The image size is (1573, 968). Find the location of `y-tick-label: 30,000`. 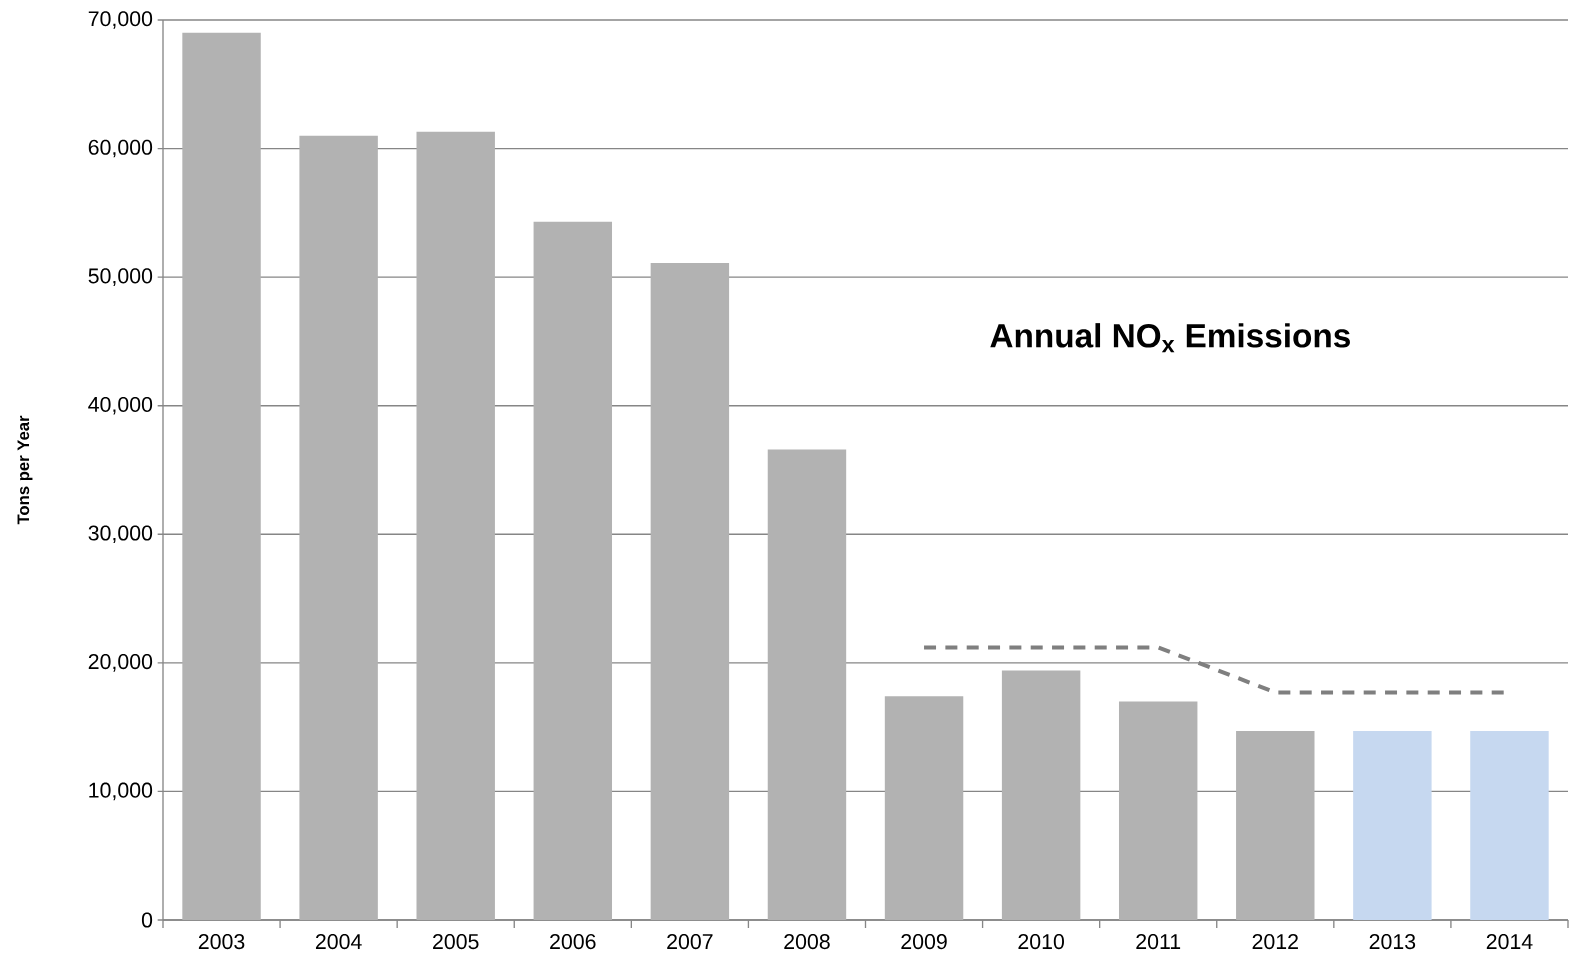

y-tick-label: 30,000 is located at coordinates (120, 534).